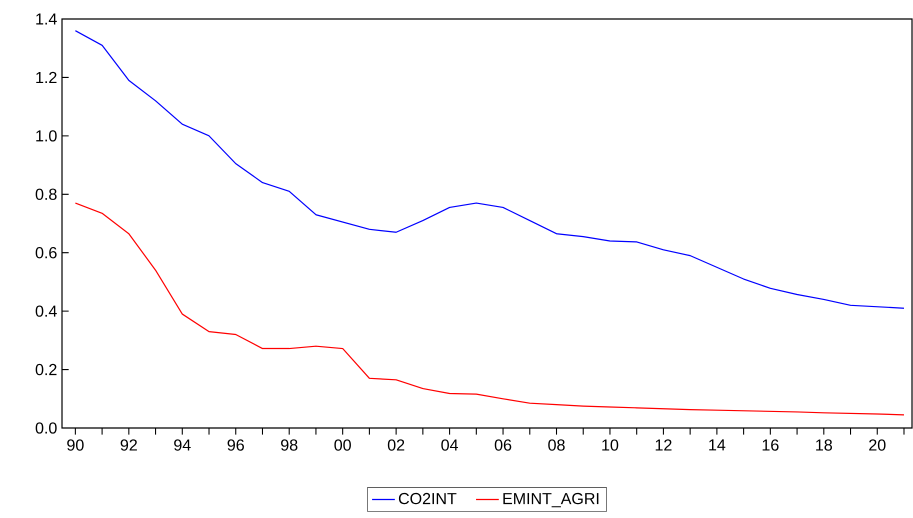  Describe the element at coordinates (550, 500) in the screenshot. I see `legend-label: EMINT_AGRI` at that location.